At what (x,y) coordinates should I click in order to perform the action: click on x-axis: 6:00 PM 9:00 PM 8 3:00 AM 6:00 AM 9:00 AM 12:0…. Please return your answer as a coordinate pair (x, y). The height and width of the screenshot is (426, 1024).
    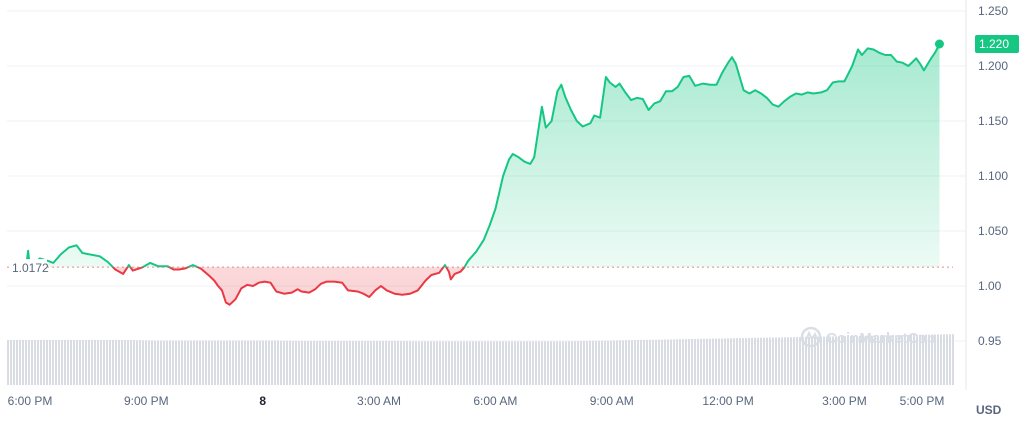
    Looking at the image, I should click on (476, 401).